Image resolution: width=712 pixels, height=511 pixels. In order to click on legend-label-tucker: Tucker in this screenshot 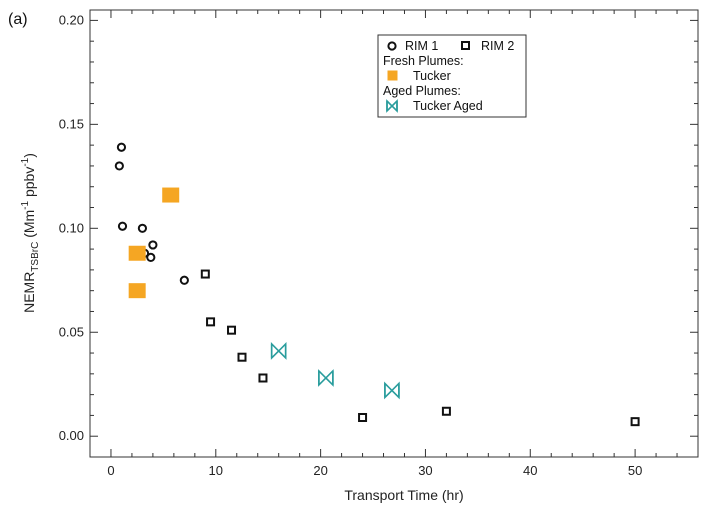, I will do `click(432, 76)`.